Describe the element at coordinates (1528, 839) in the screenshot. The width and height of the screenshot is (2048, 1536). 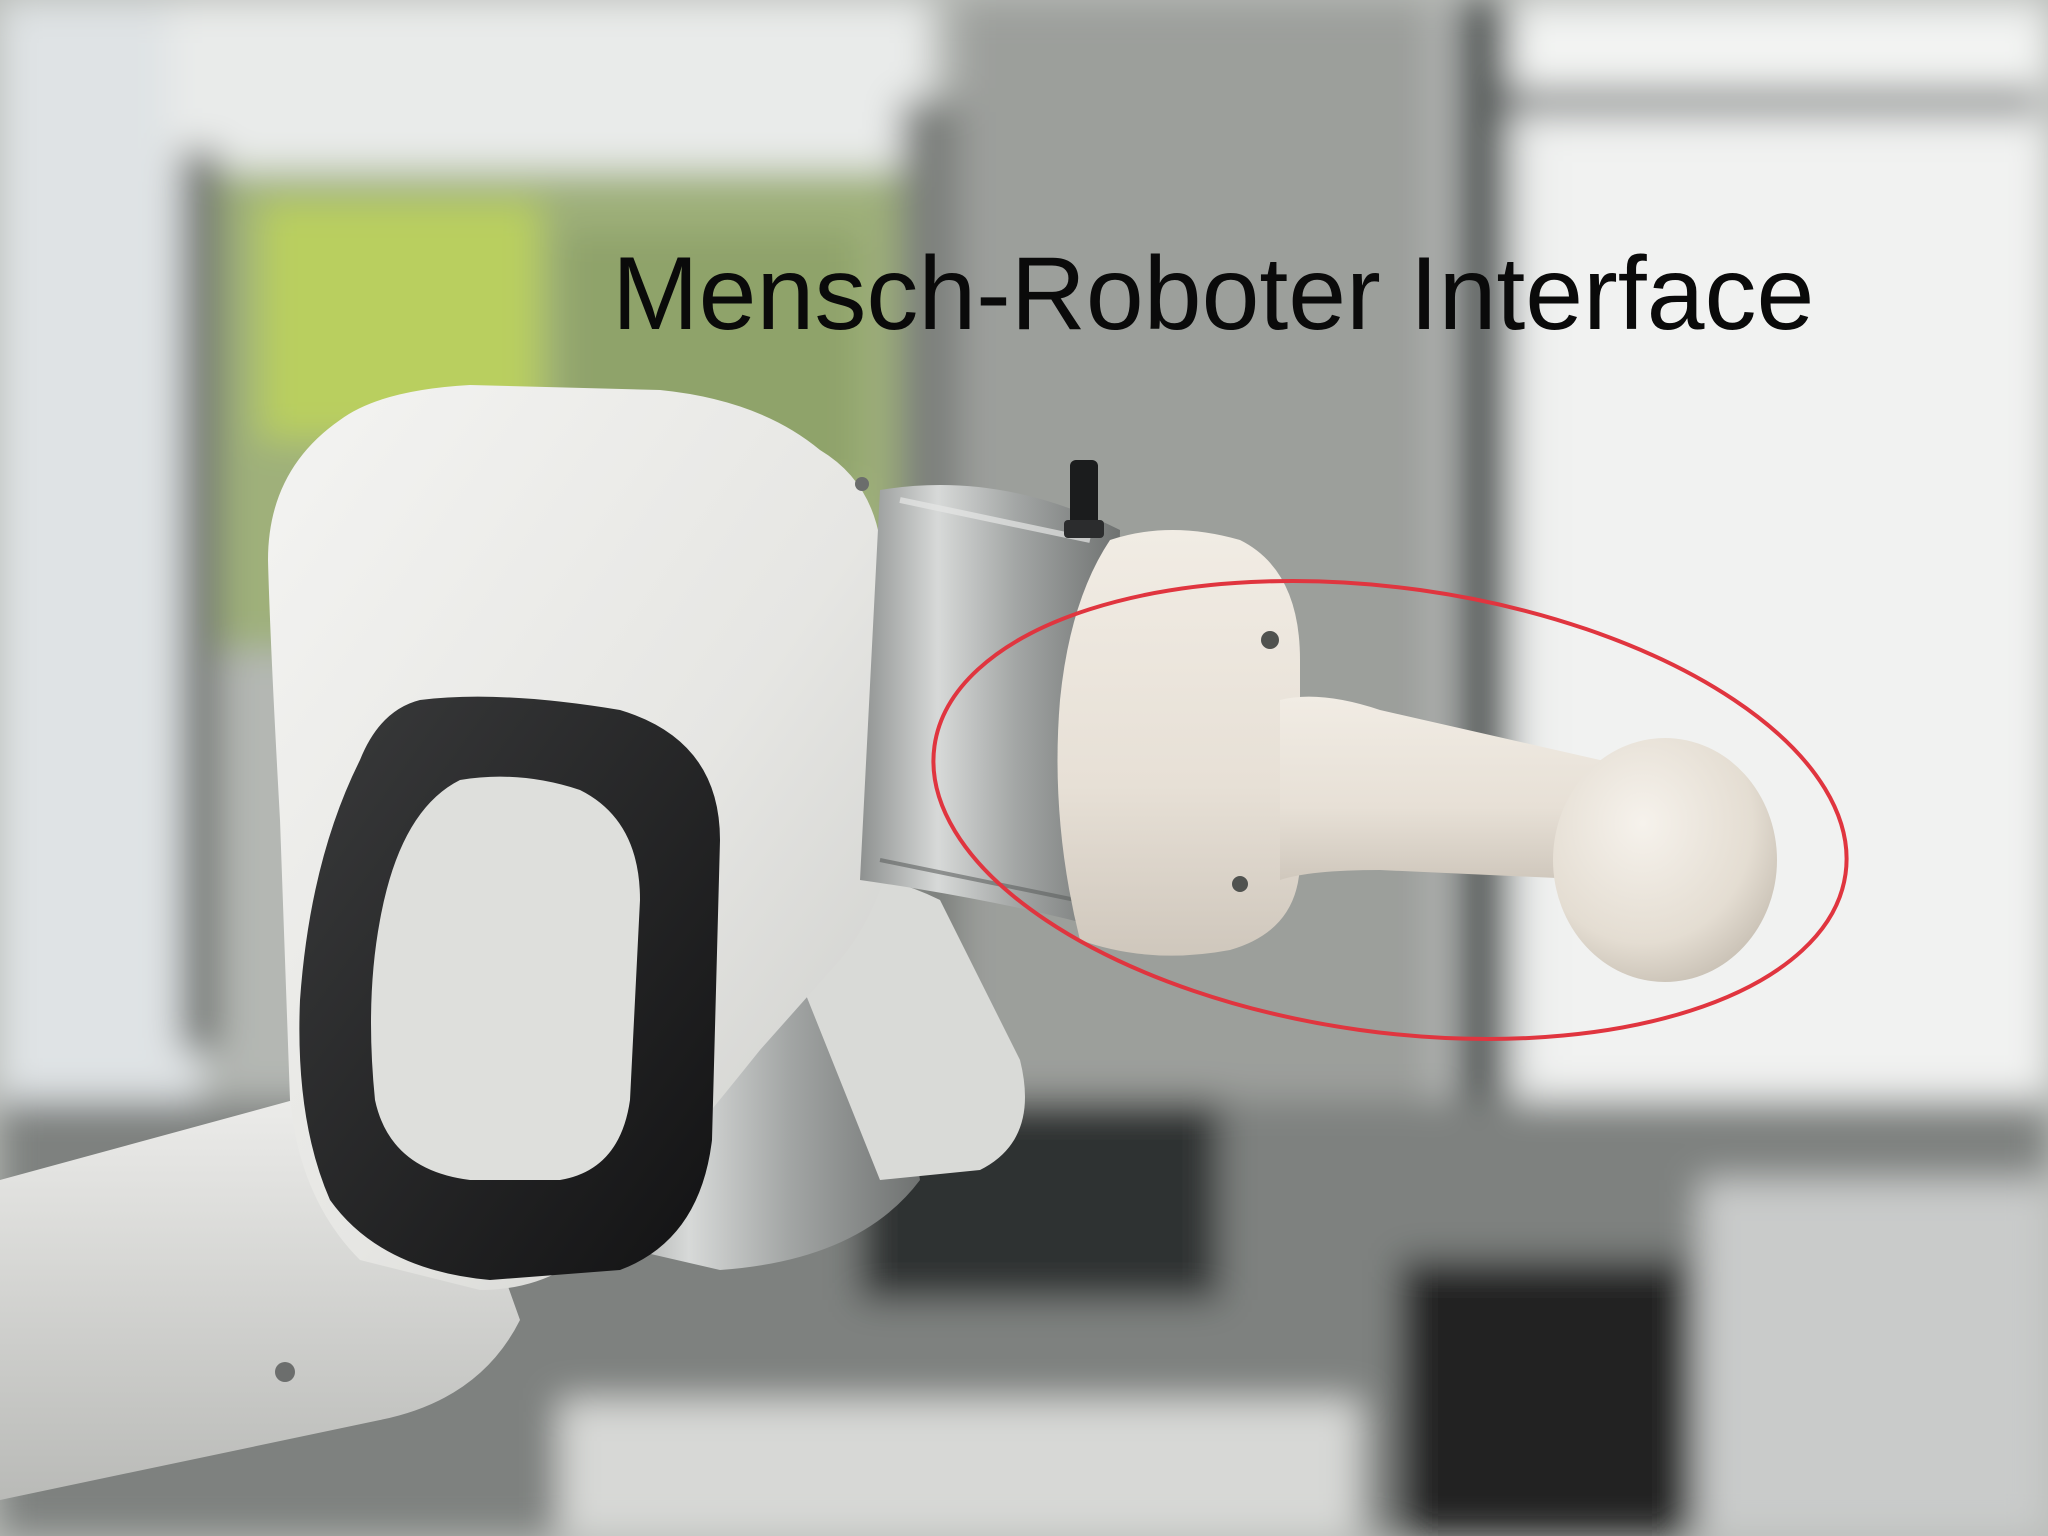
I see `handle-knob` at that location.